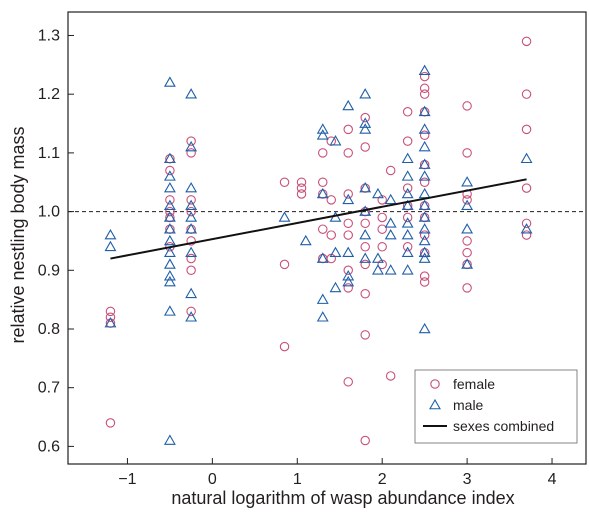 The height and width of the screenshot is (514, 589). I want to click on legend: female male sexes combined, so click(496, 406).